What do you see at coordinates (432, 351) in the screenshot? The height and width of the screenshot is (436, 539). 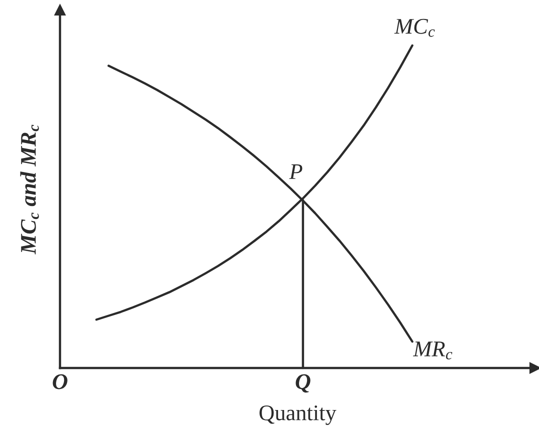 I see `series-label: MR$_{c}$` at bounding box center [432, 351].